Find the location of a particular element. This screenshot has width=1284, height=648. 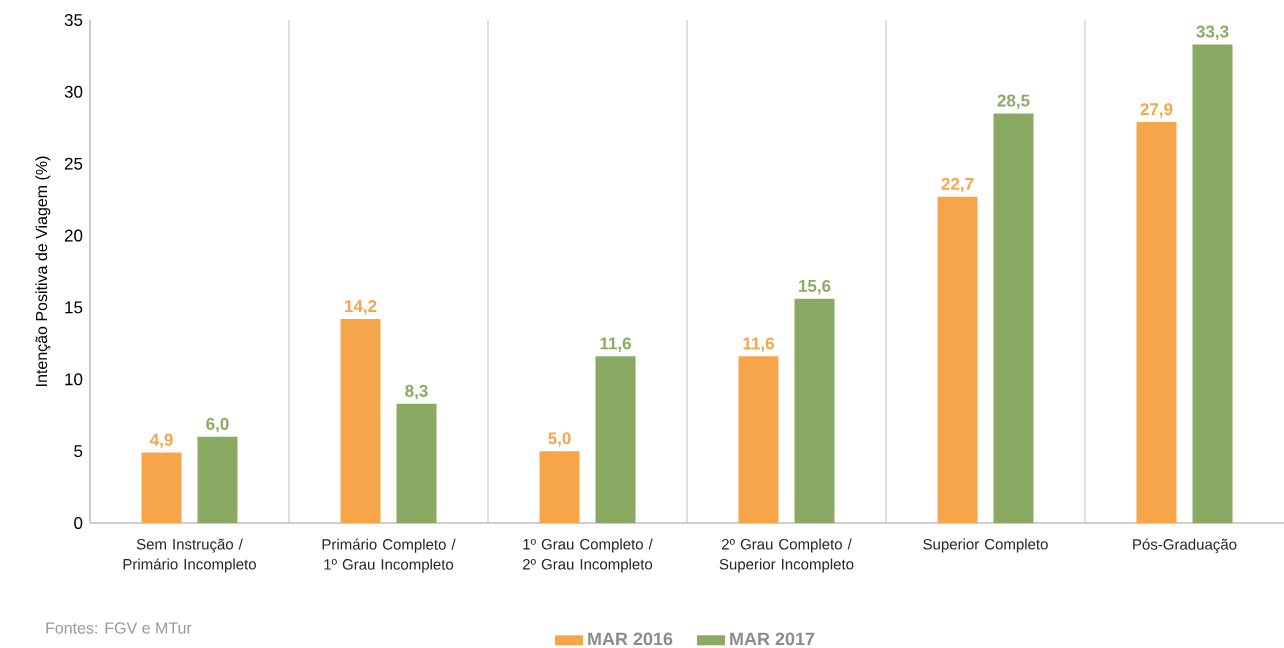

data-label: 33,3 is located at coordinates (1212, 33).